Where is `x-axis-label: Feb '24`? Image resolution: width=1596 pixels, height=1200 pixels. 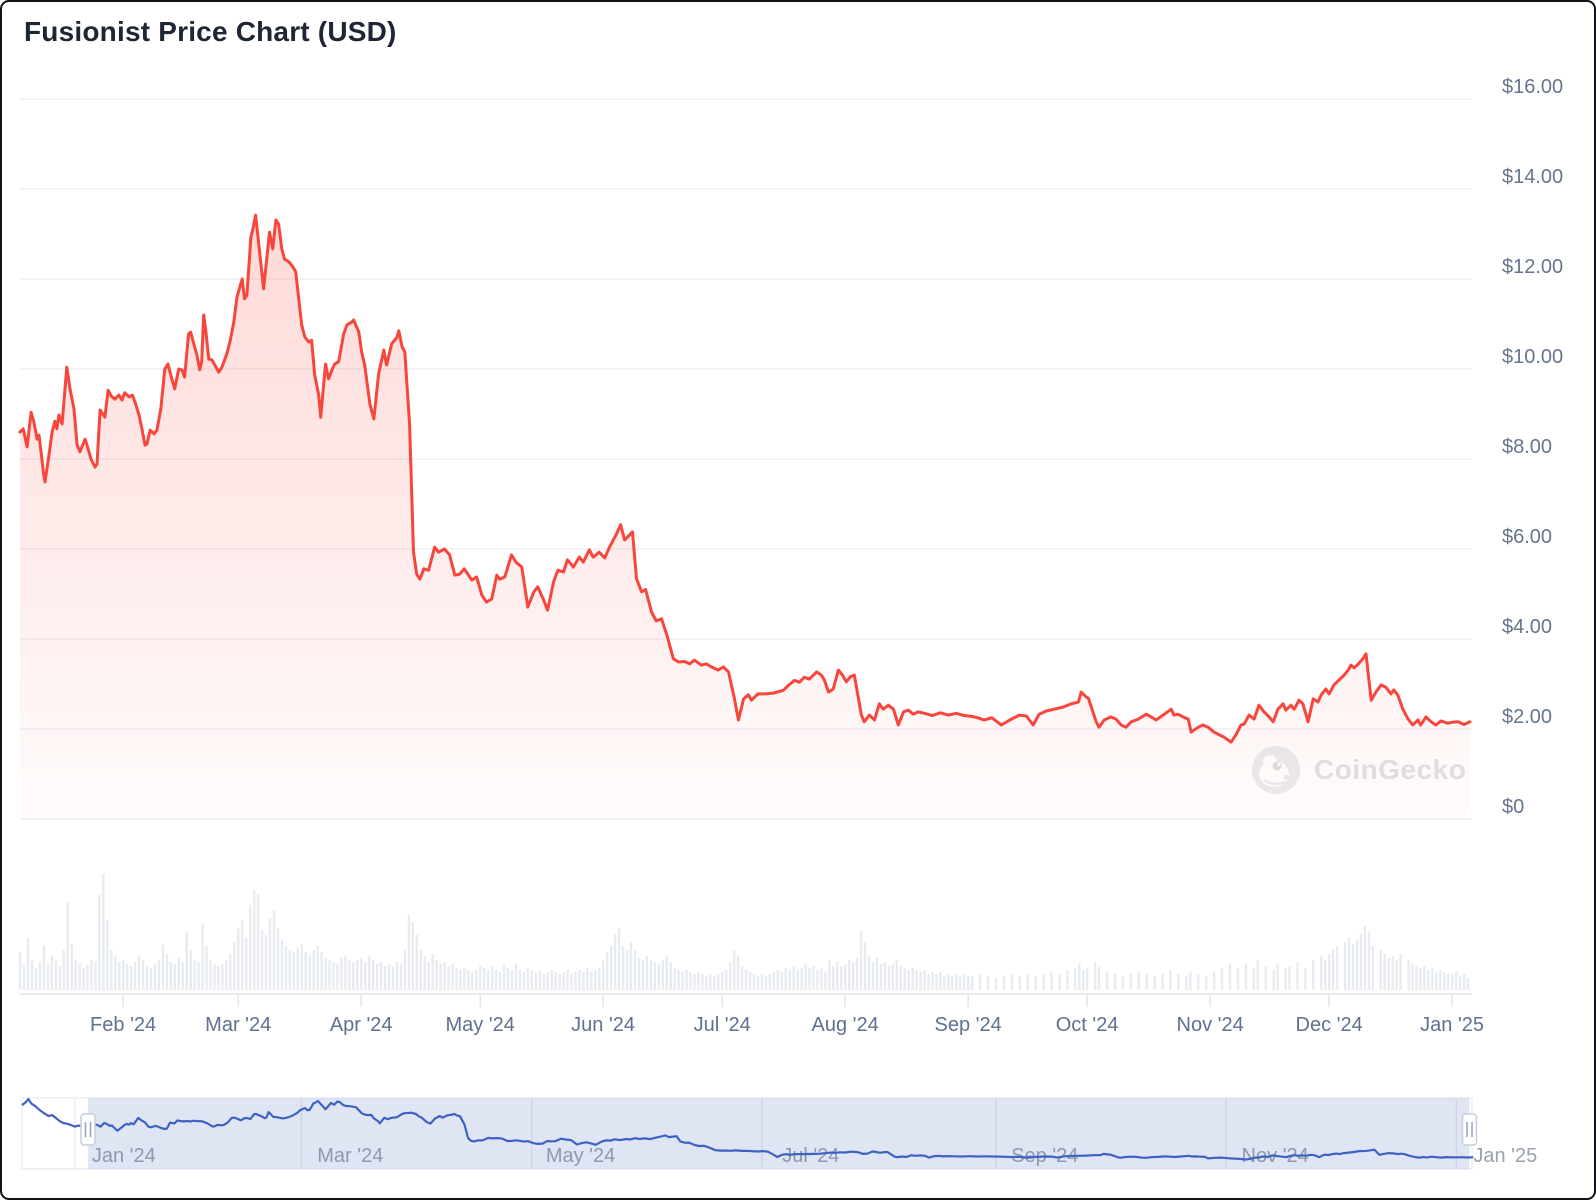 x-axis-label: Feb '24 is located at coordinates (123, 1025).